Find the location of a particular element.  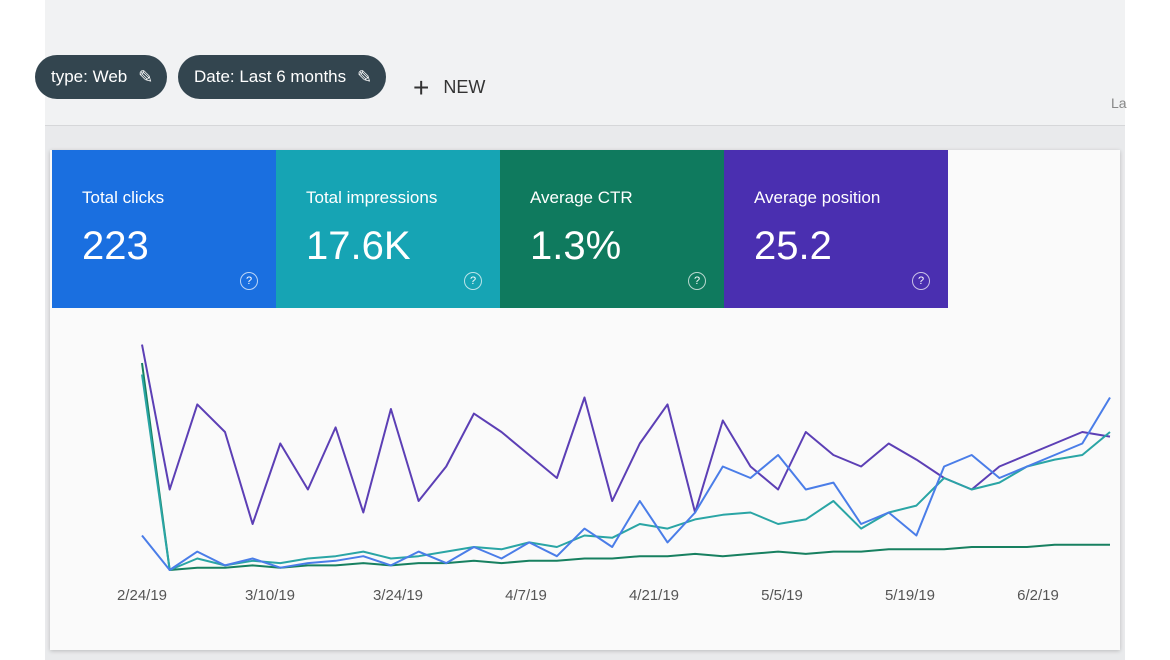

x-tick-label: 5/19/19 is located at coordinates (910, 595).